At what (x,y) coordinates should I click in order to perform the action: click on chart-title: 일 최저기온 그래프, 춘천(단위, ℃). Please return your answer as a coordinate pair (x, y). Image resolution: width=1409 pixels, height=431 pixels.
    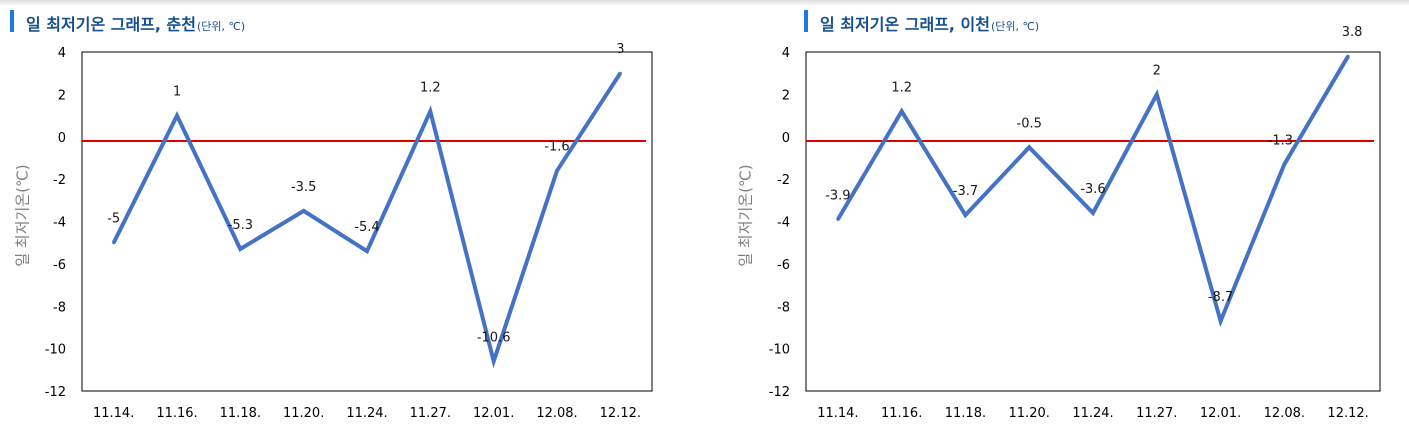
    Looking at the image, I should click on (135, 23).